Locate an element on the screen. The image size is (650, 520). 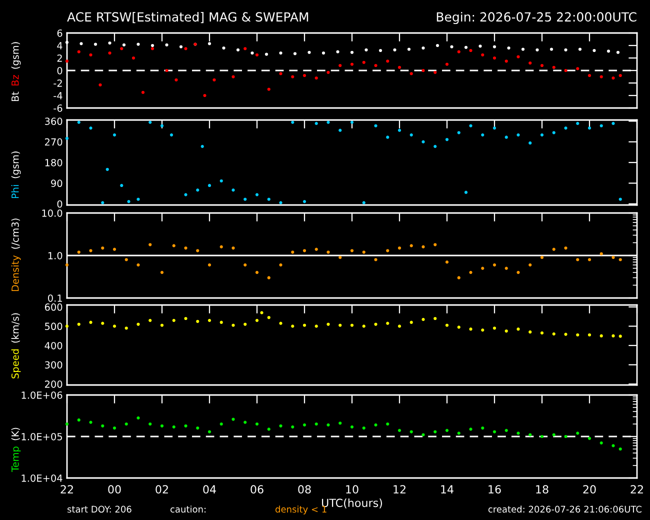
x-tick-label: 10 is located at coordinates (352, 489).